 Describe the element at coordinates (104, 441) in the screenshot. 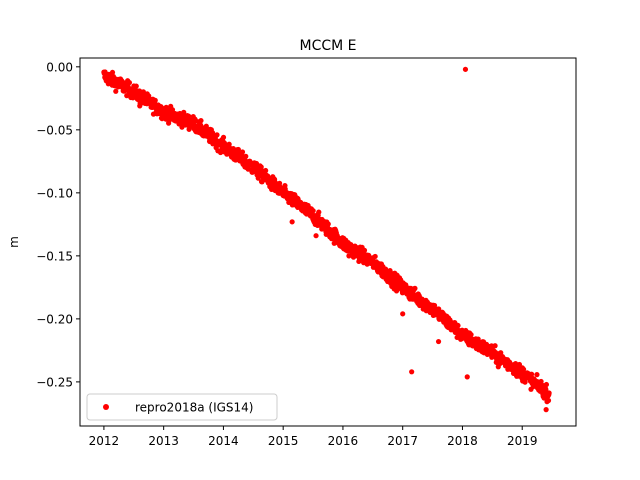

I see `x-tick-label: 2012` at that location.